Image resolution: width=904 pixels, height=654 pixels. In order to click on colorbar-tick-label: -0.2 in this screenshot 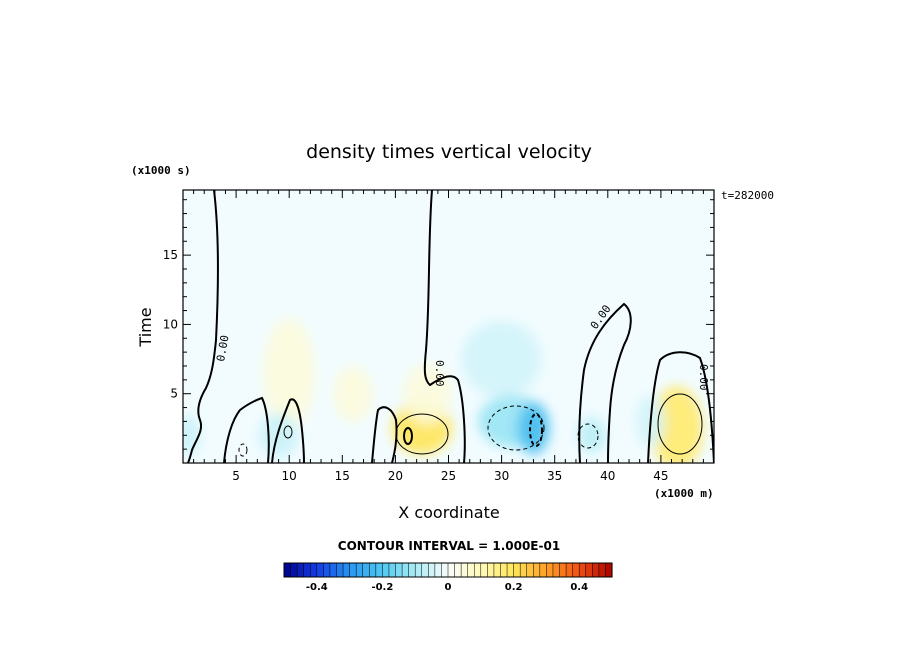, I will do `click(382, 587)`.